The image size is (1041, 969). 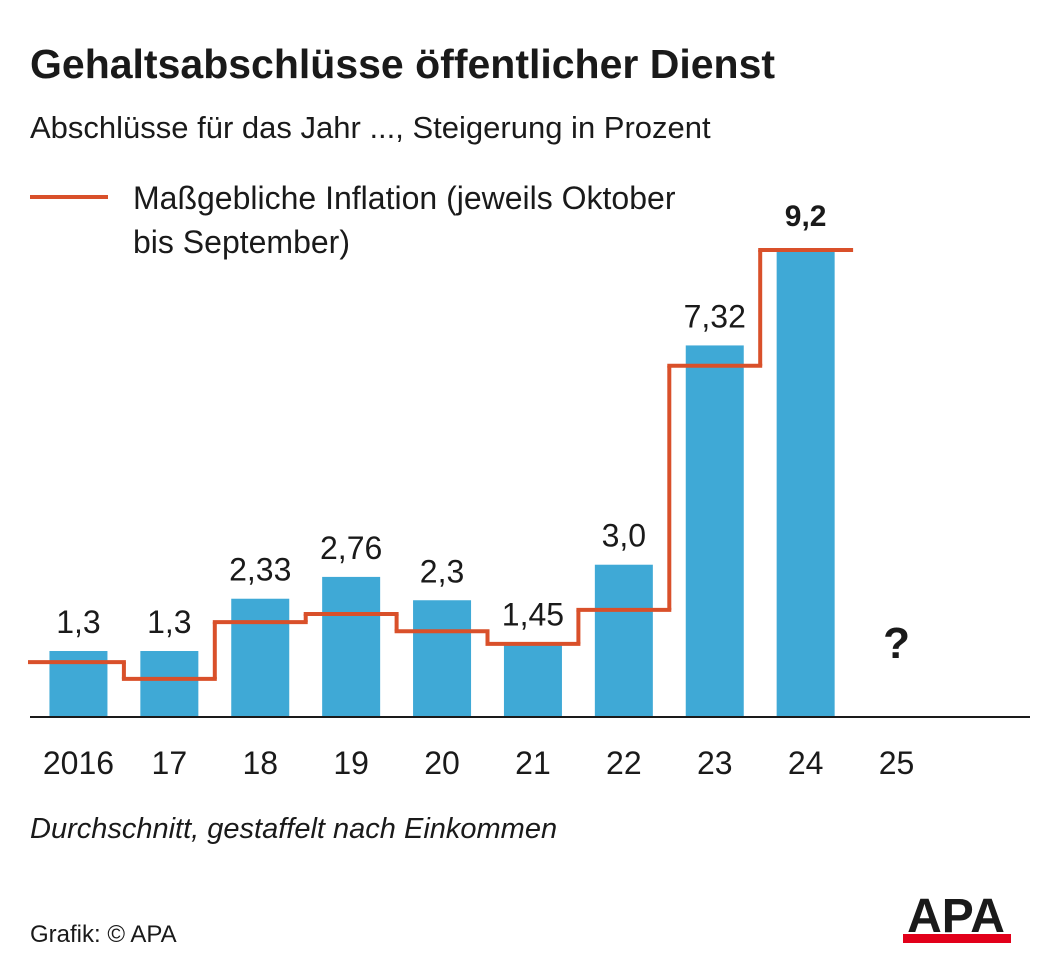 What do you see at coordinates (806, 763) in the screenshot?
I see `x-tick-label: 24` at bounding box center [806, 763].